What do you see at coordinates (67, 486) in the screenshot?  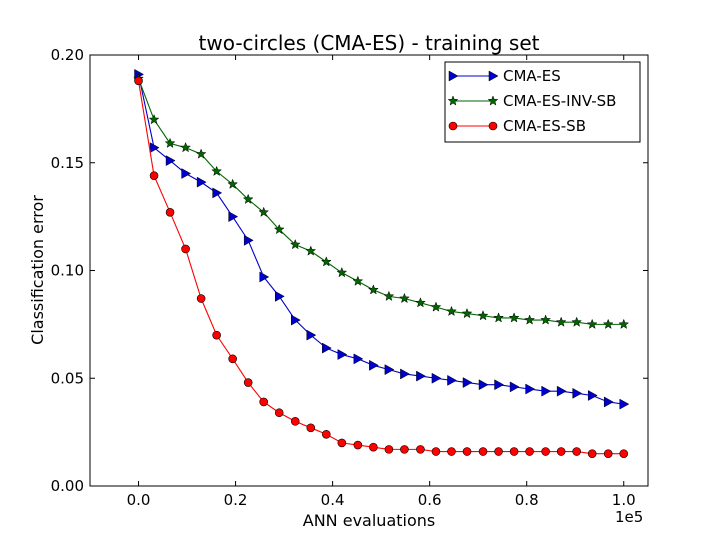 I see `y-tick-label: 0.00` at bounding box center [67, 486].